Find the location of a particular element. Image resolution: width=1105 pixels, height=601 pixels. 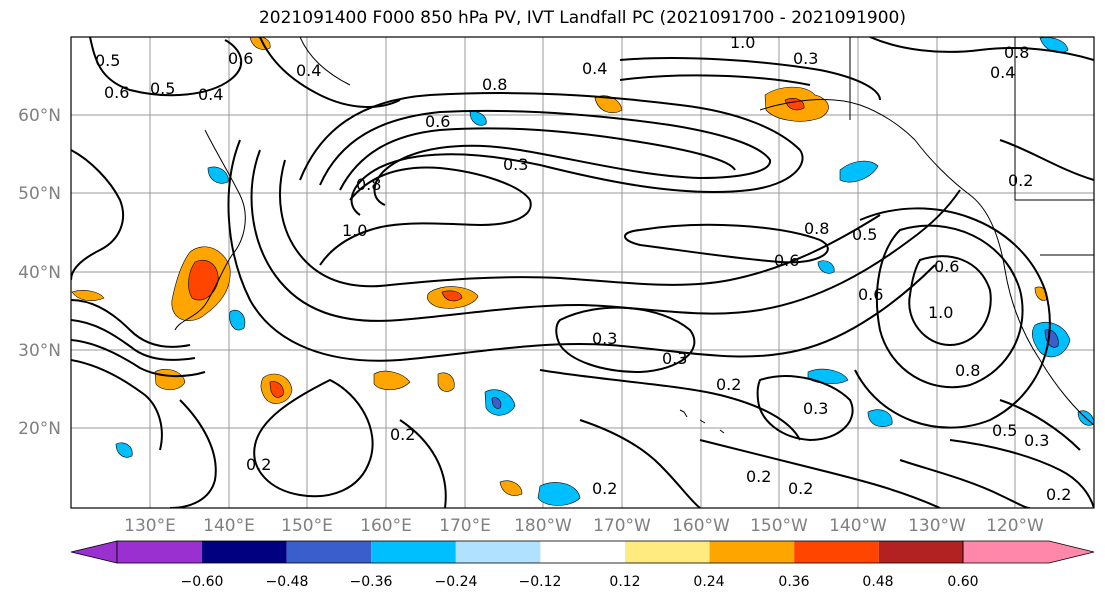

colorbar-tick-label: 0.12 is located at coordinates (624, 582).